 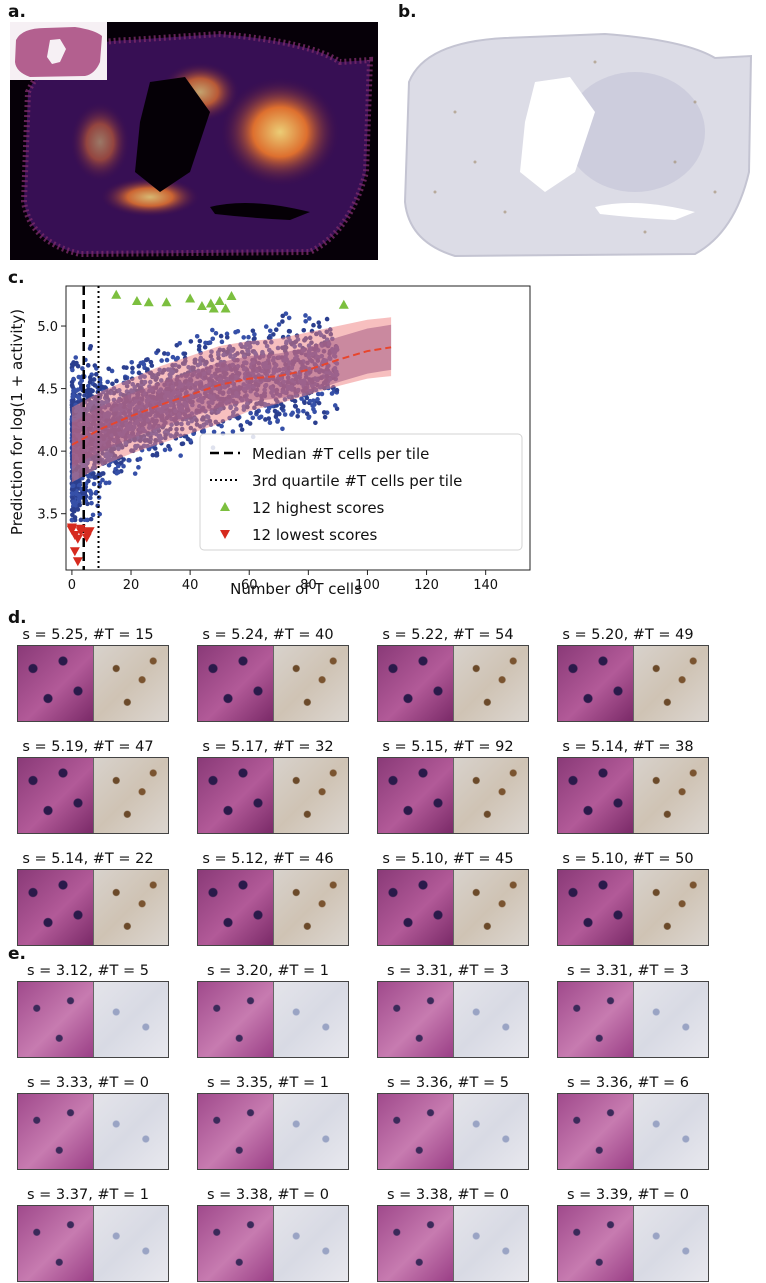 What do you see at coordinates (72, 585) in the screenshot?
I see `x-tick-label: 0` at bounding box center [72, 585].